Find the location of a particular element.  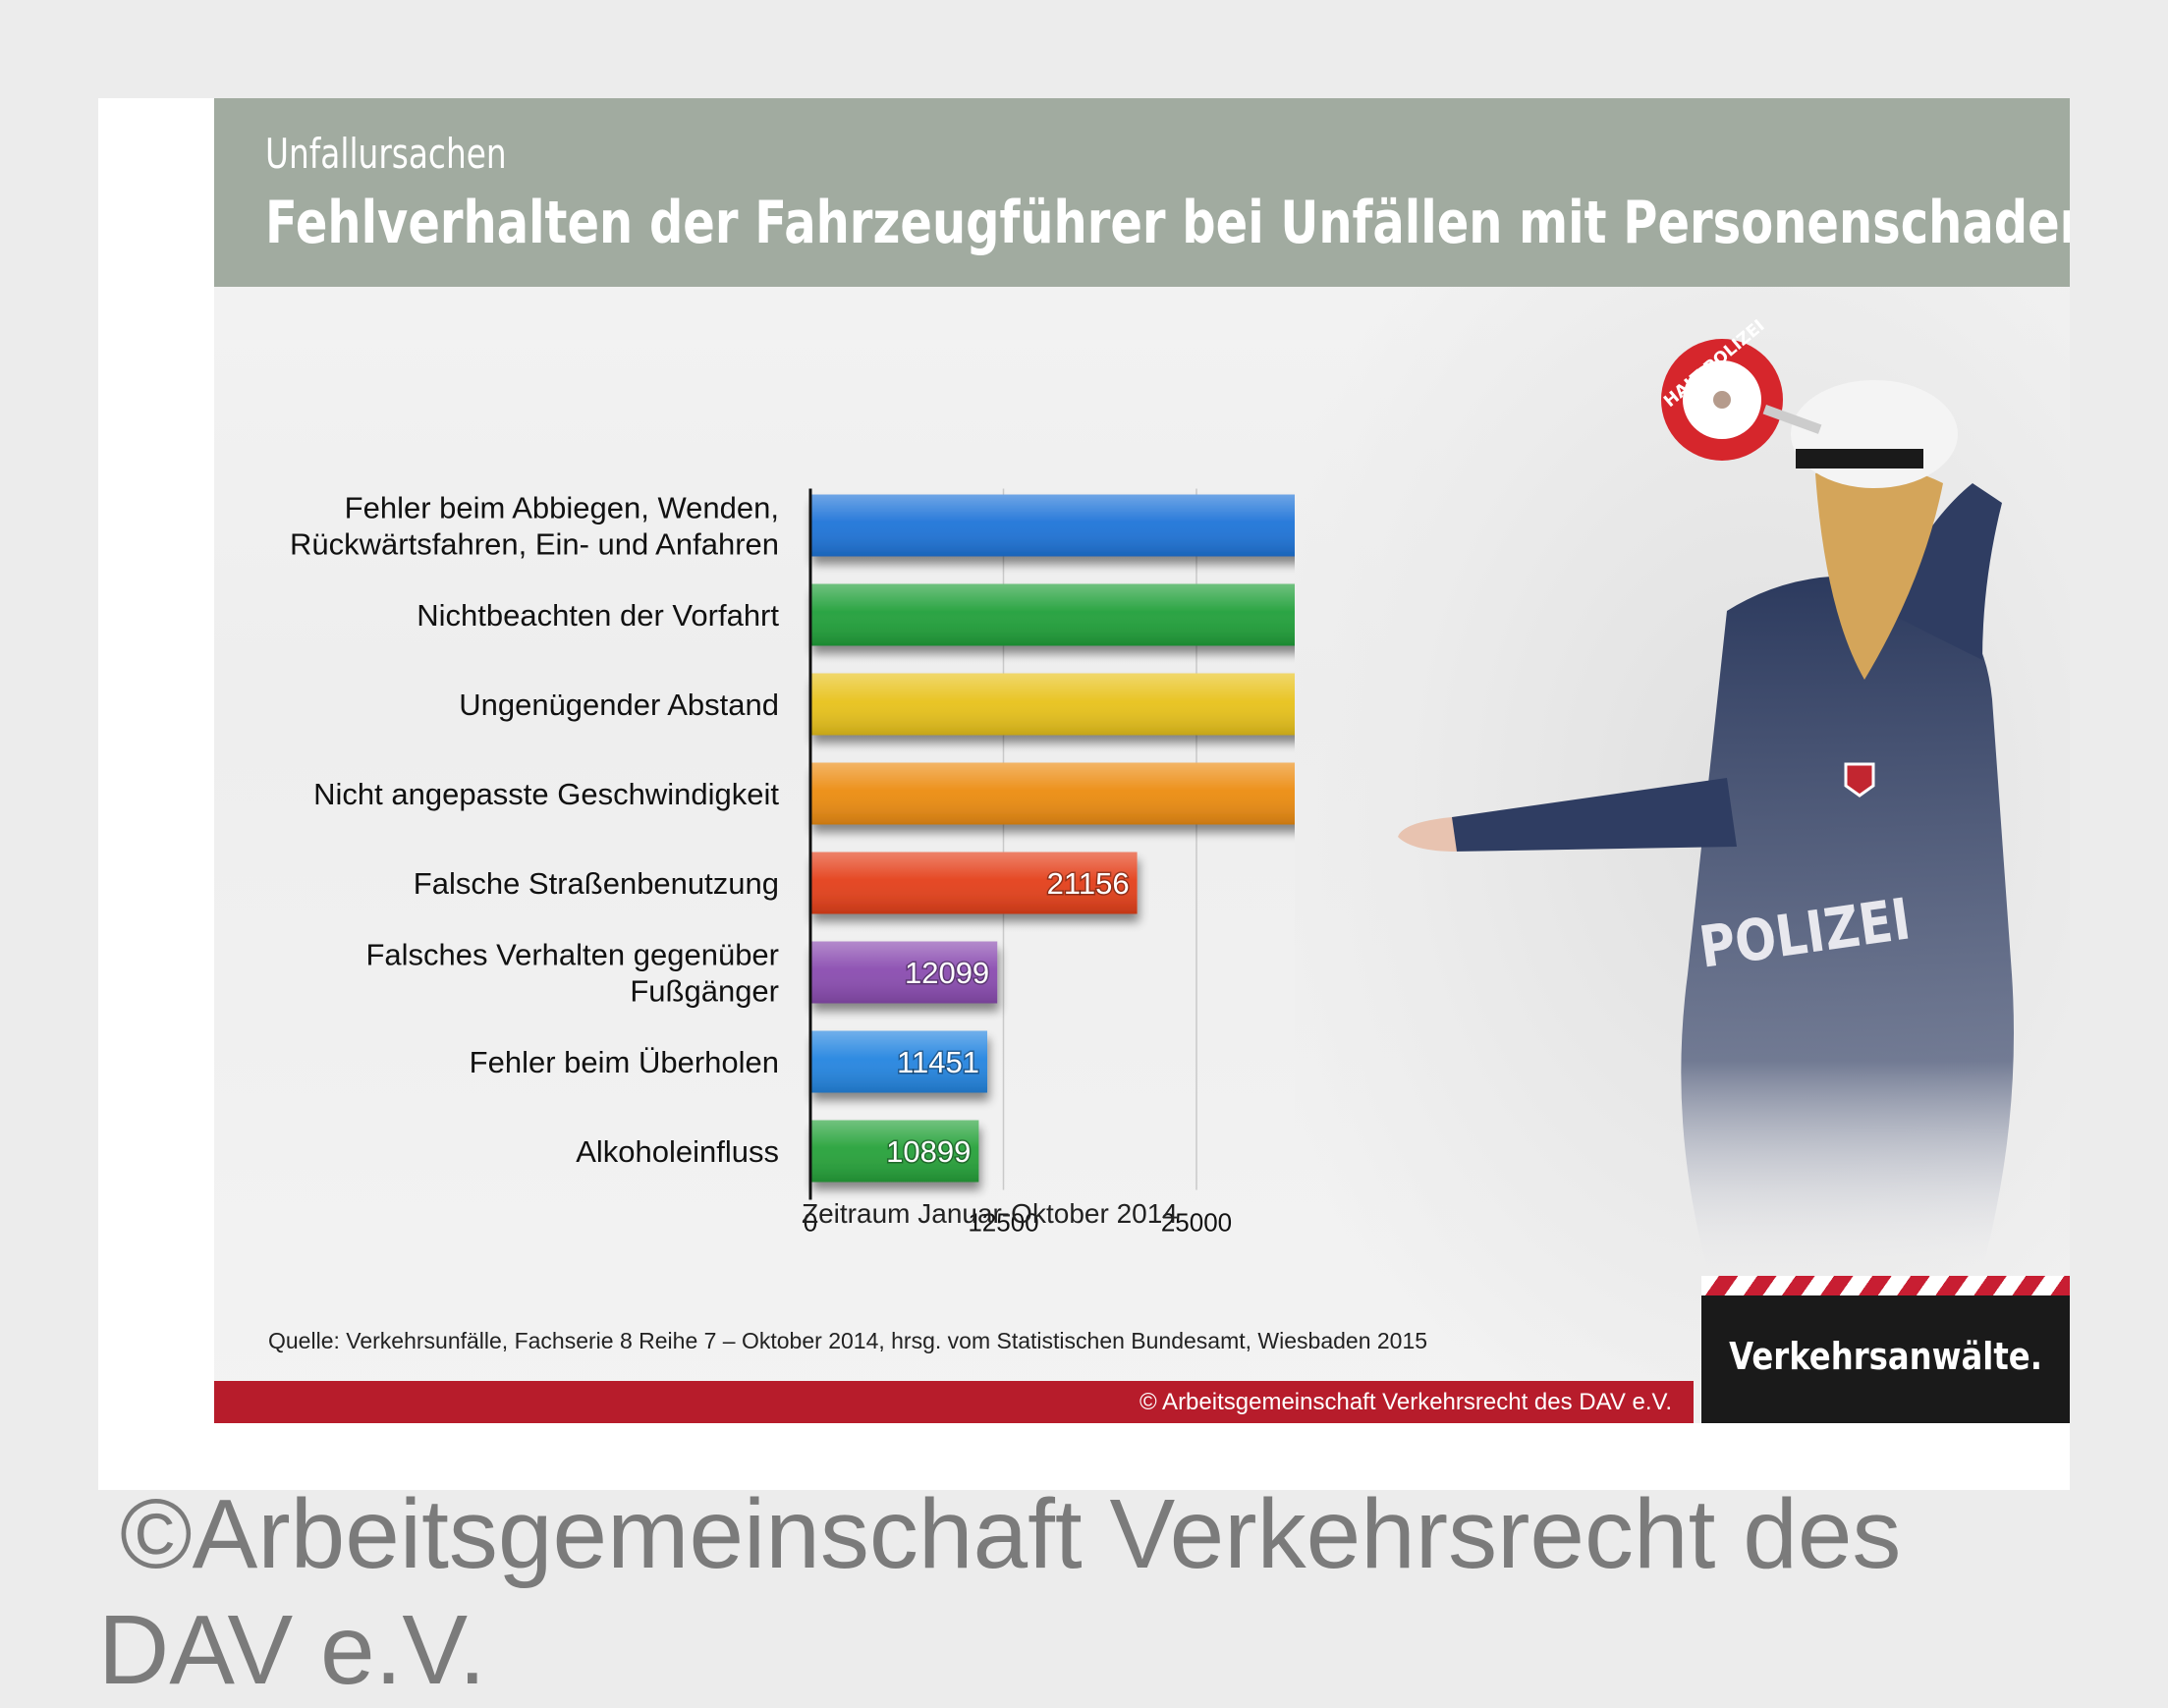

card-left-margin is located at coordinates (156, 794).